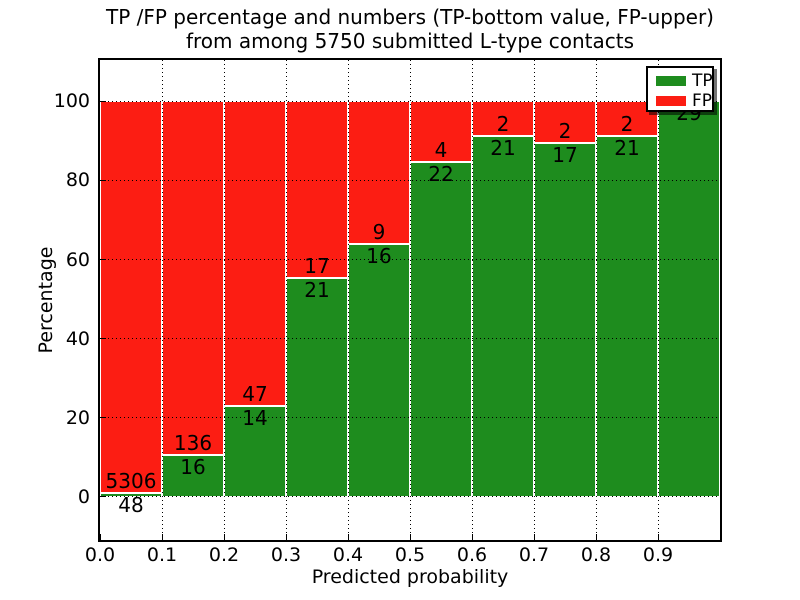 Image resolution: width=800 pixels, height=600 pixels. What do you see at coordinates (317, 266) in the screenshot?
I see `fp-count-label: 17` at bounding box center [317, 266].